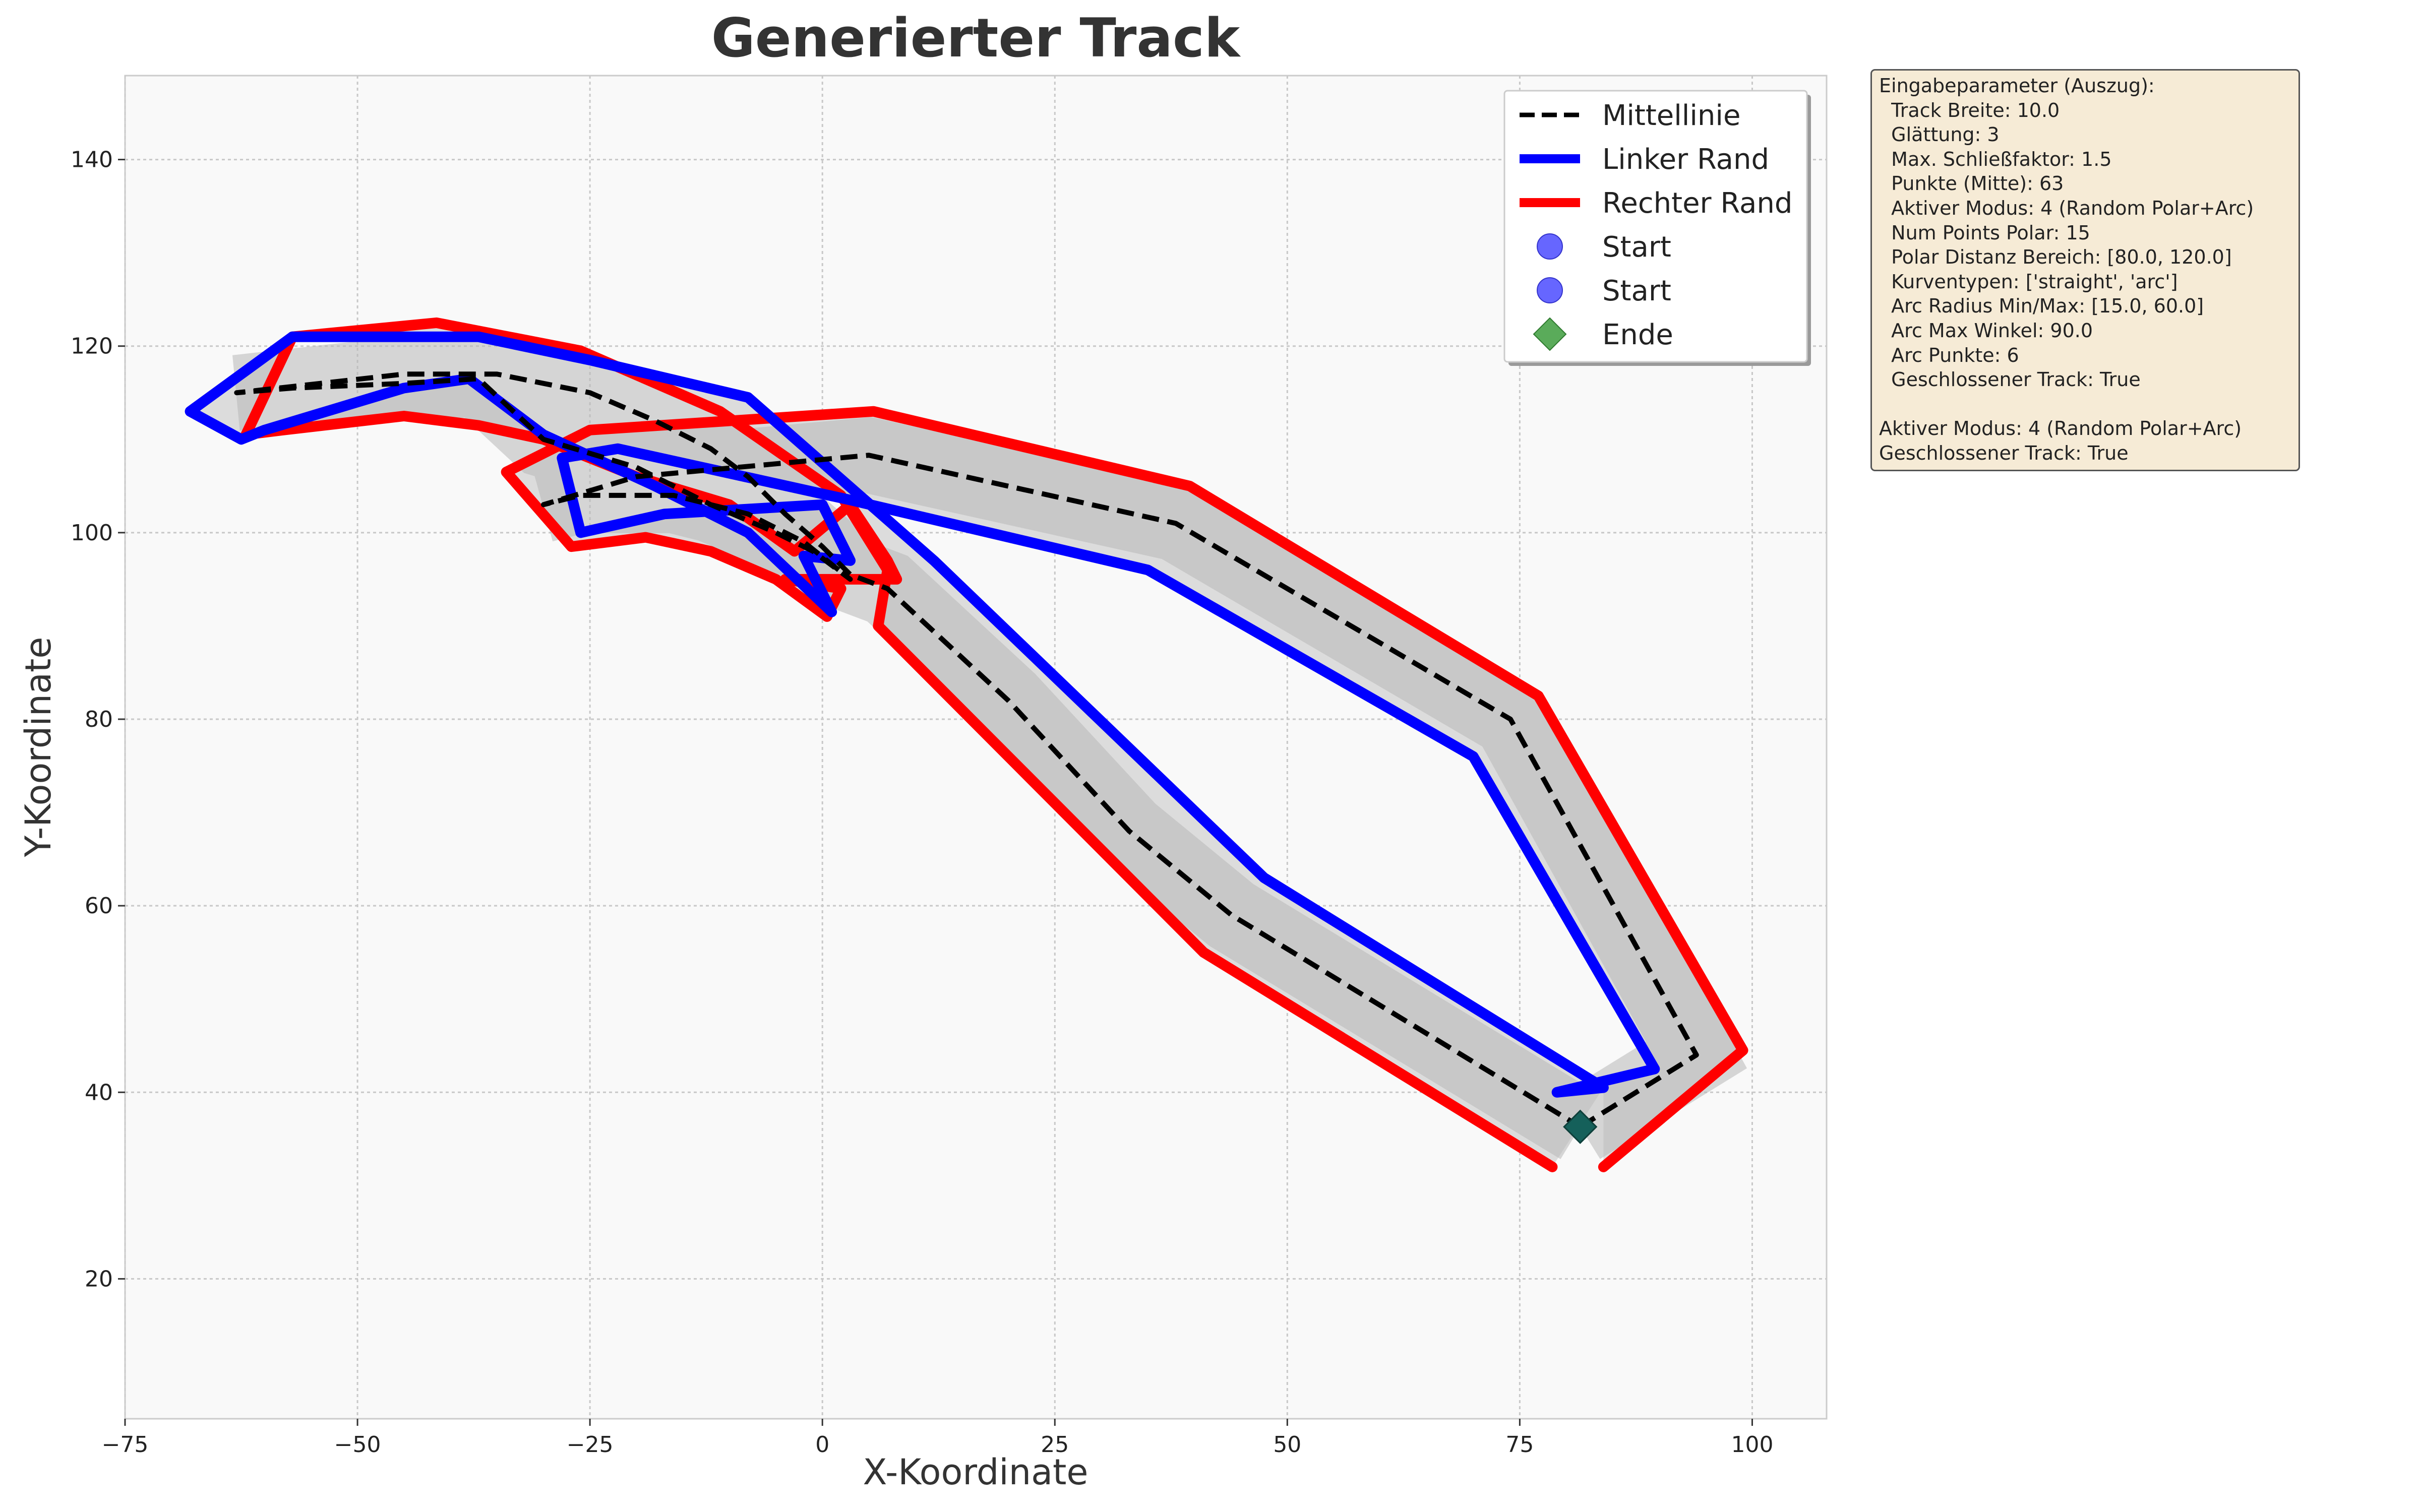 The width and height of the screenshot is (2420, 1512). I want to click on x-tick-label: 75, so click(1519, 1445).